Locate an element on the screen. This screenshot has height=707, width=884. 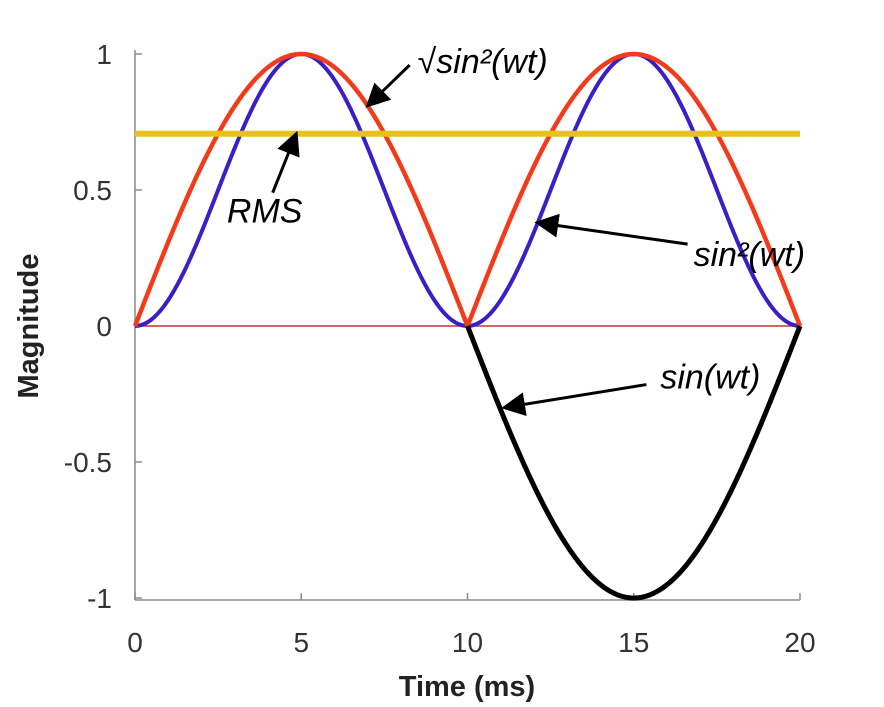
x-axis-title: Time (ms) is located at coordinates (467, 687).